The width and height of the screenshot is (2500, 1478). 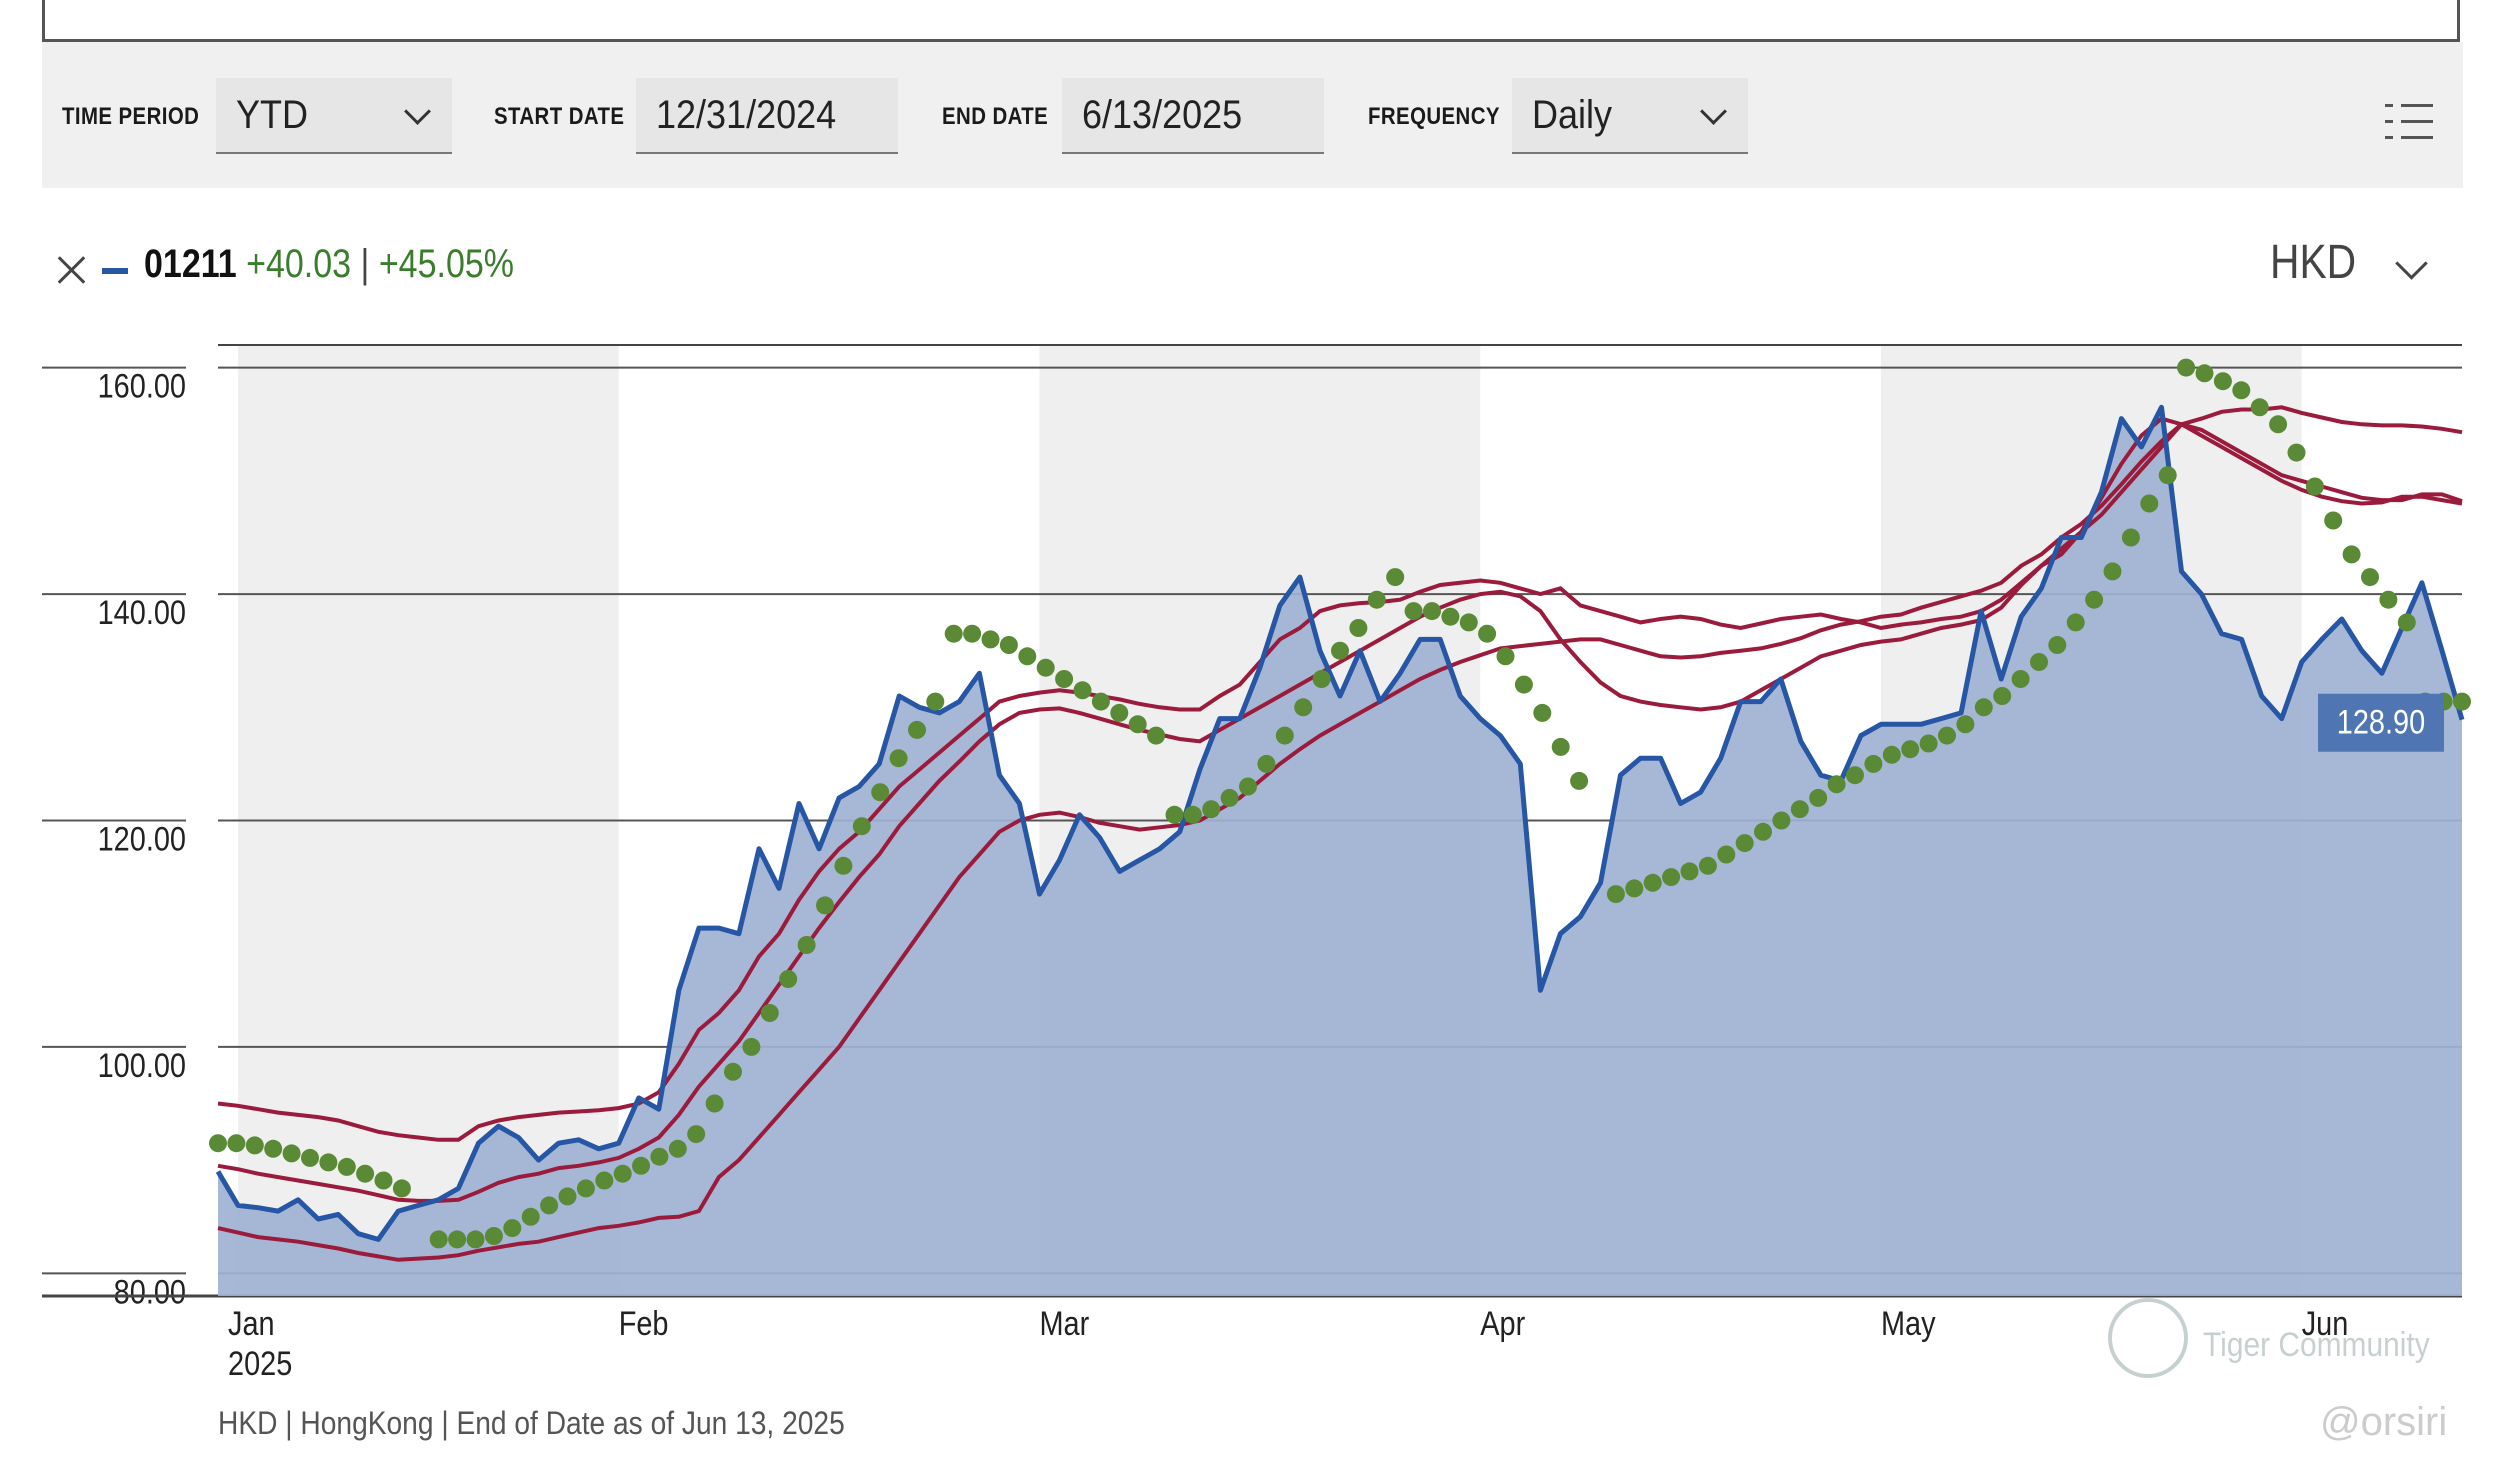 I want to click on watermark-handle: @orsiri, so click(x=2384, y=1422).